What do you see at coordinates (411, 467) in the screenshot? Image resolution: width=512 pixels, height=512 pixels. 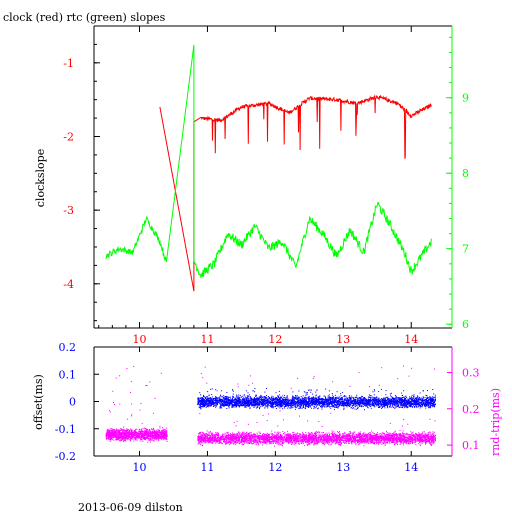 I see `bottom-x-tick-label: 14` at bounding box center [411, 467].